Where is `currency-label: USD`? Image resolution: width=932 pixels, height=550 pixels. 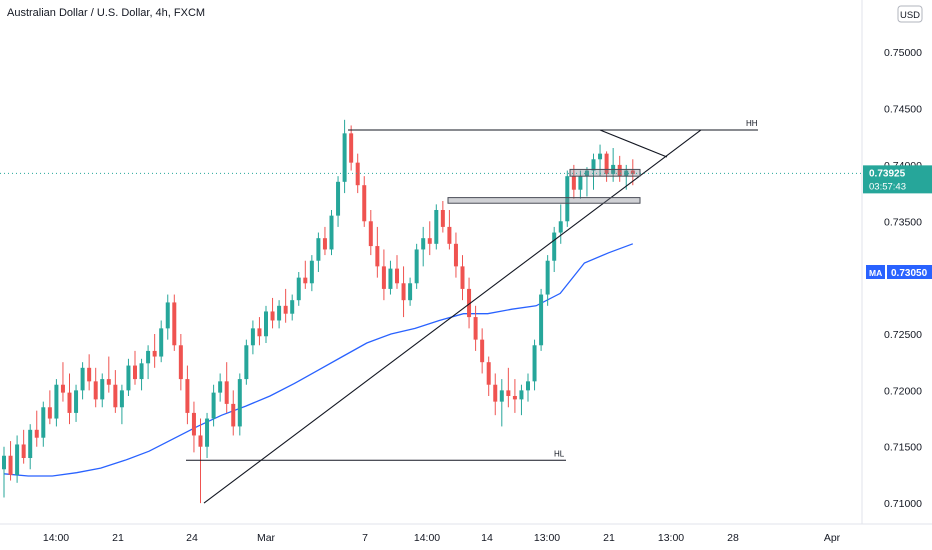 currency-label: USD is located at coordinates (910, 15).